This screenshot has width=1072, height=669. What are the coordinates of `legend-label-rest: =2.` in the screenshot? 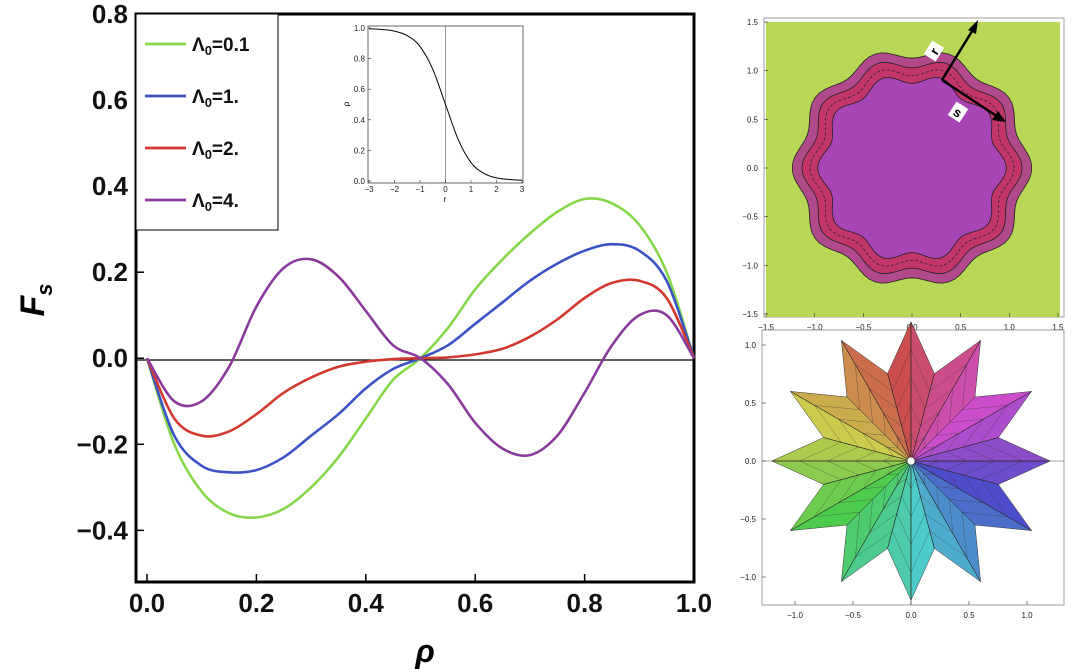 It's located at (225, 149).